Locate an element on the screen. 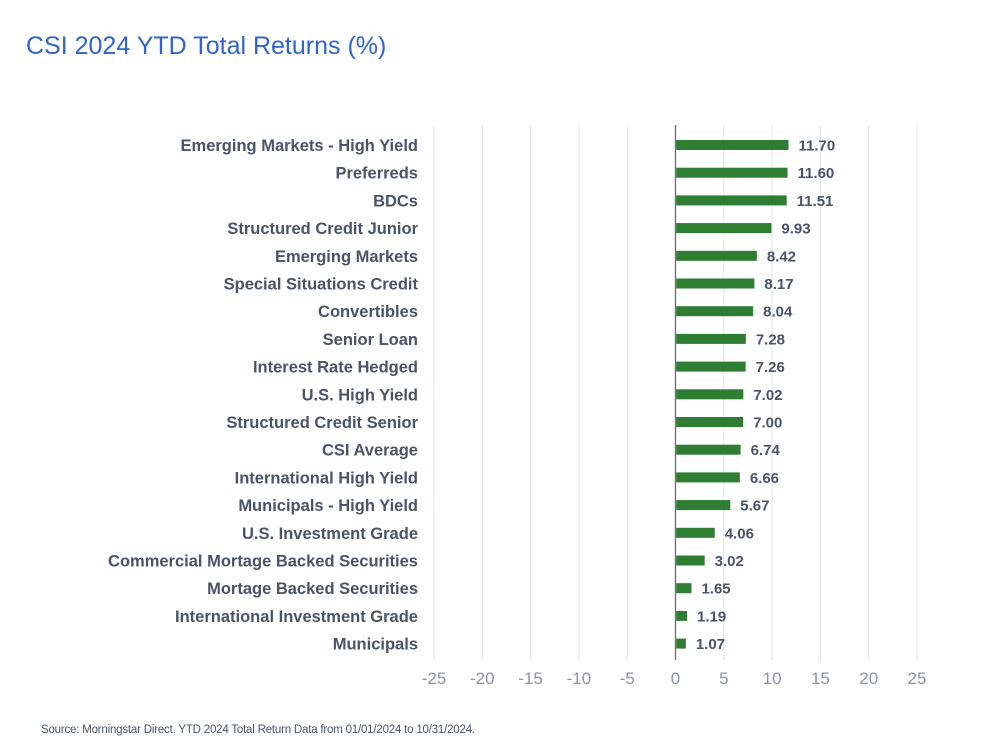  category-label: Mortage Backed Securities is located at coordinates (312, 589).